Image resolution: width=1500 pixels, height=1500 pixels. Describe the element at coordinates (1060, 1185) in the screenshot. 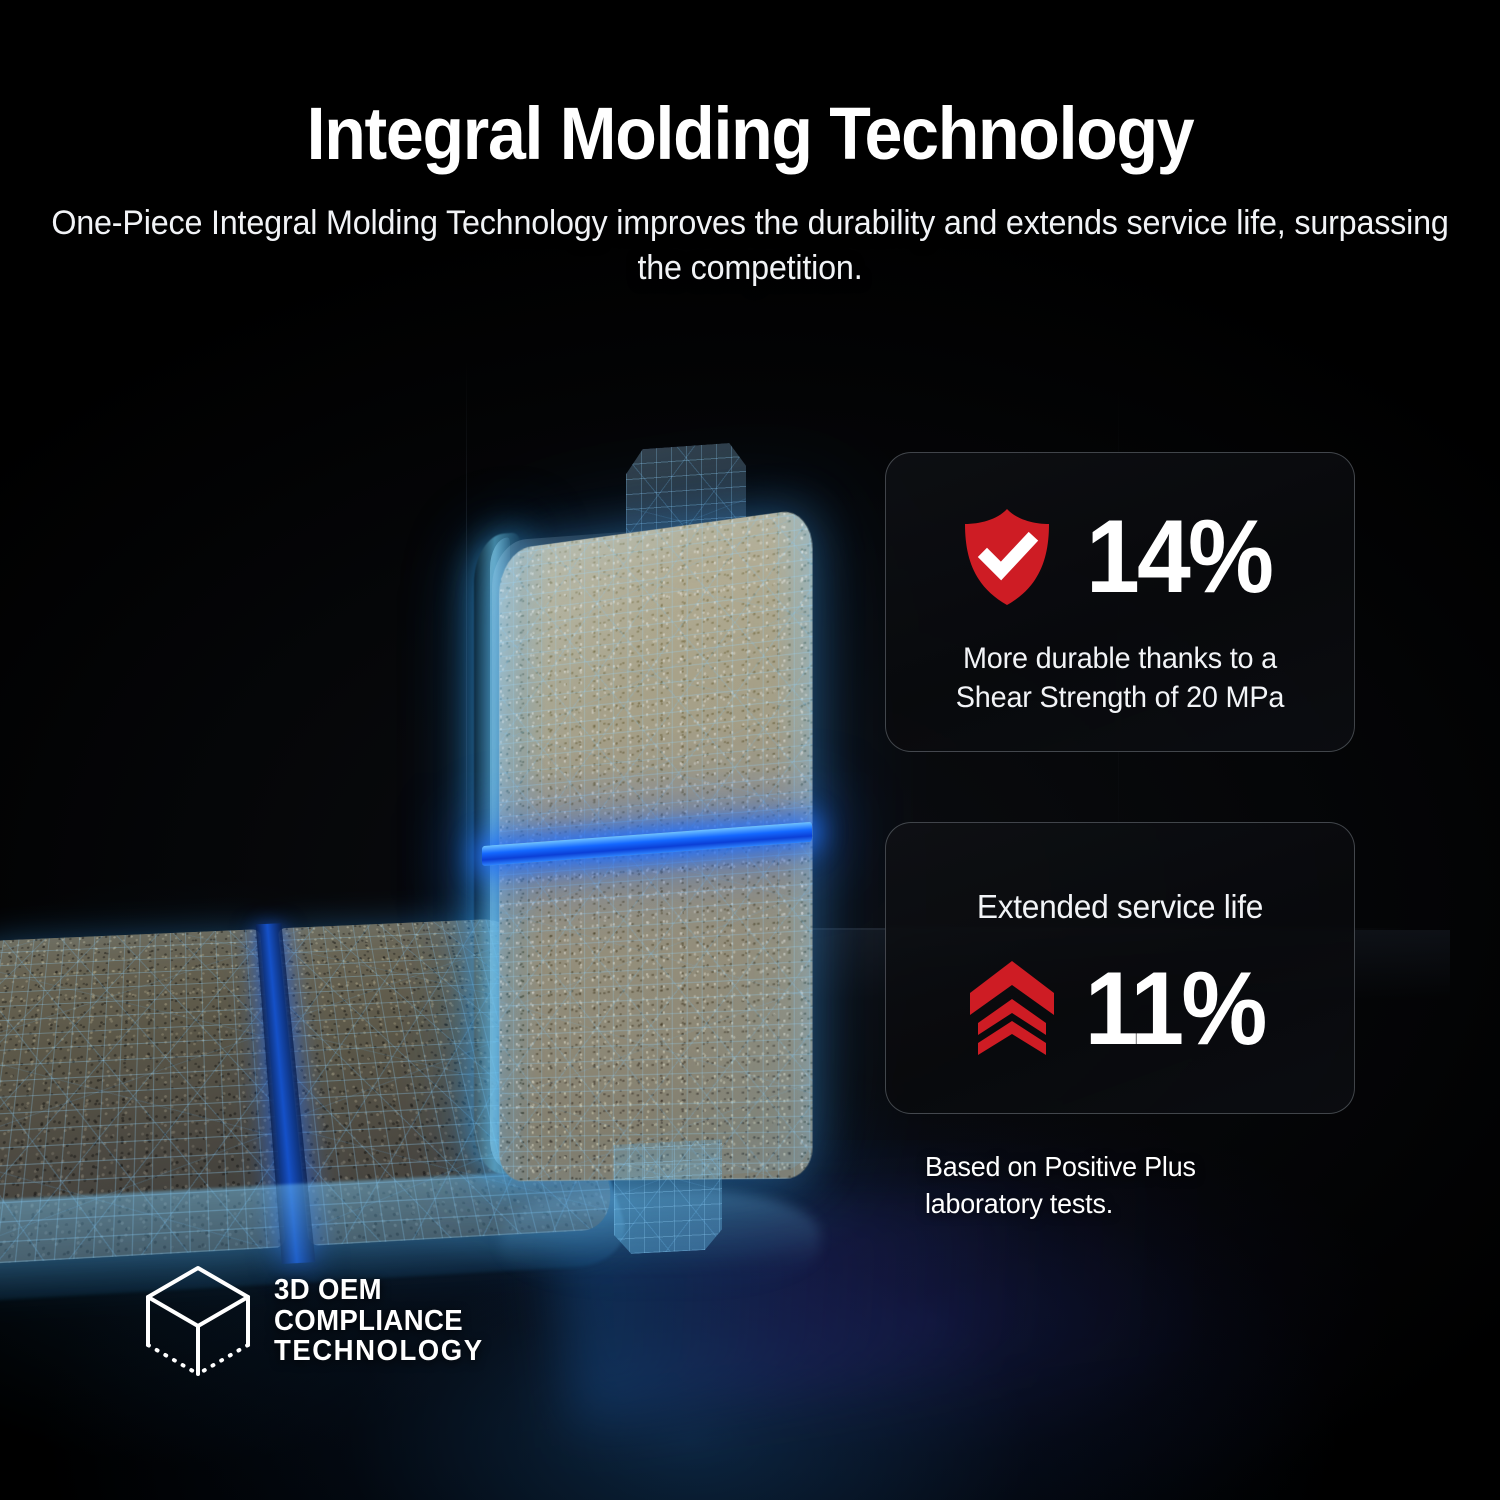

I see `footnote: Based on Positive Plus laboratory tests.` at that location.